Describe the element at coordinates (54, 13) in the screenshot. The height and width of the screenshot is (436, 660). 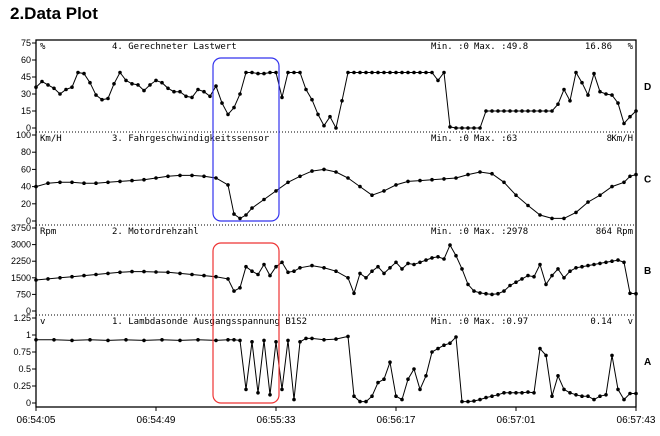
I see `page-title: 2.Data Plot` at that location.